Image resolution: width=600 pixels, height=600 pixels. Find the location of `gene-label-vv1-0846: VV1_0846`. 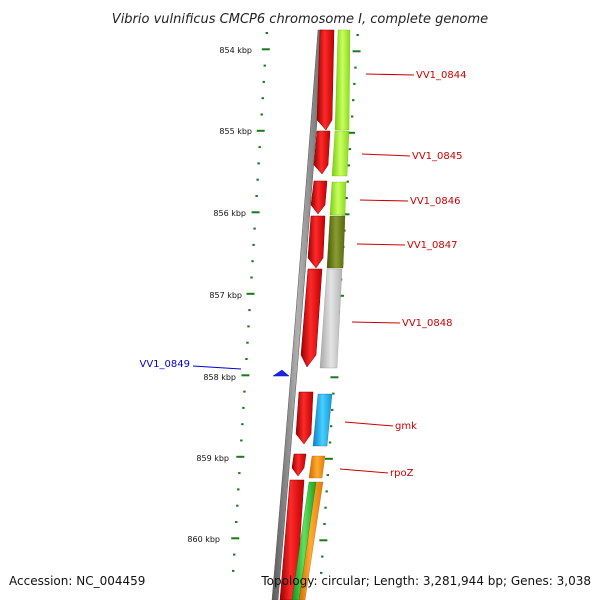

gene-label-vv1-0846: VV1_0846 is located at coordinates (435, 201).